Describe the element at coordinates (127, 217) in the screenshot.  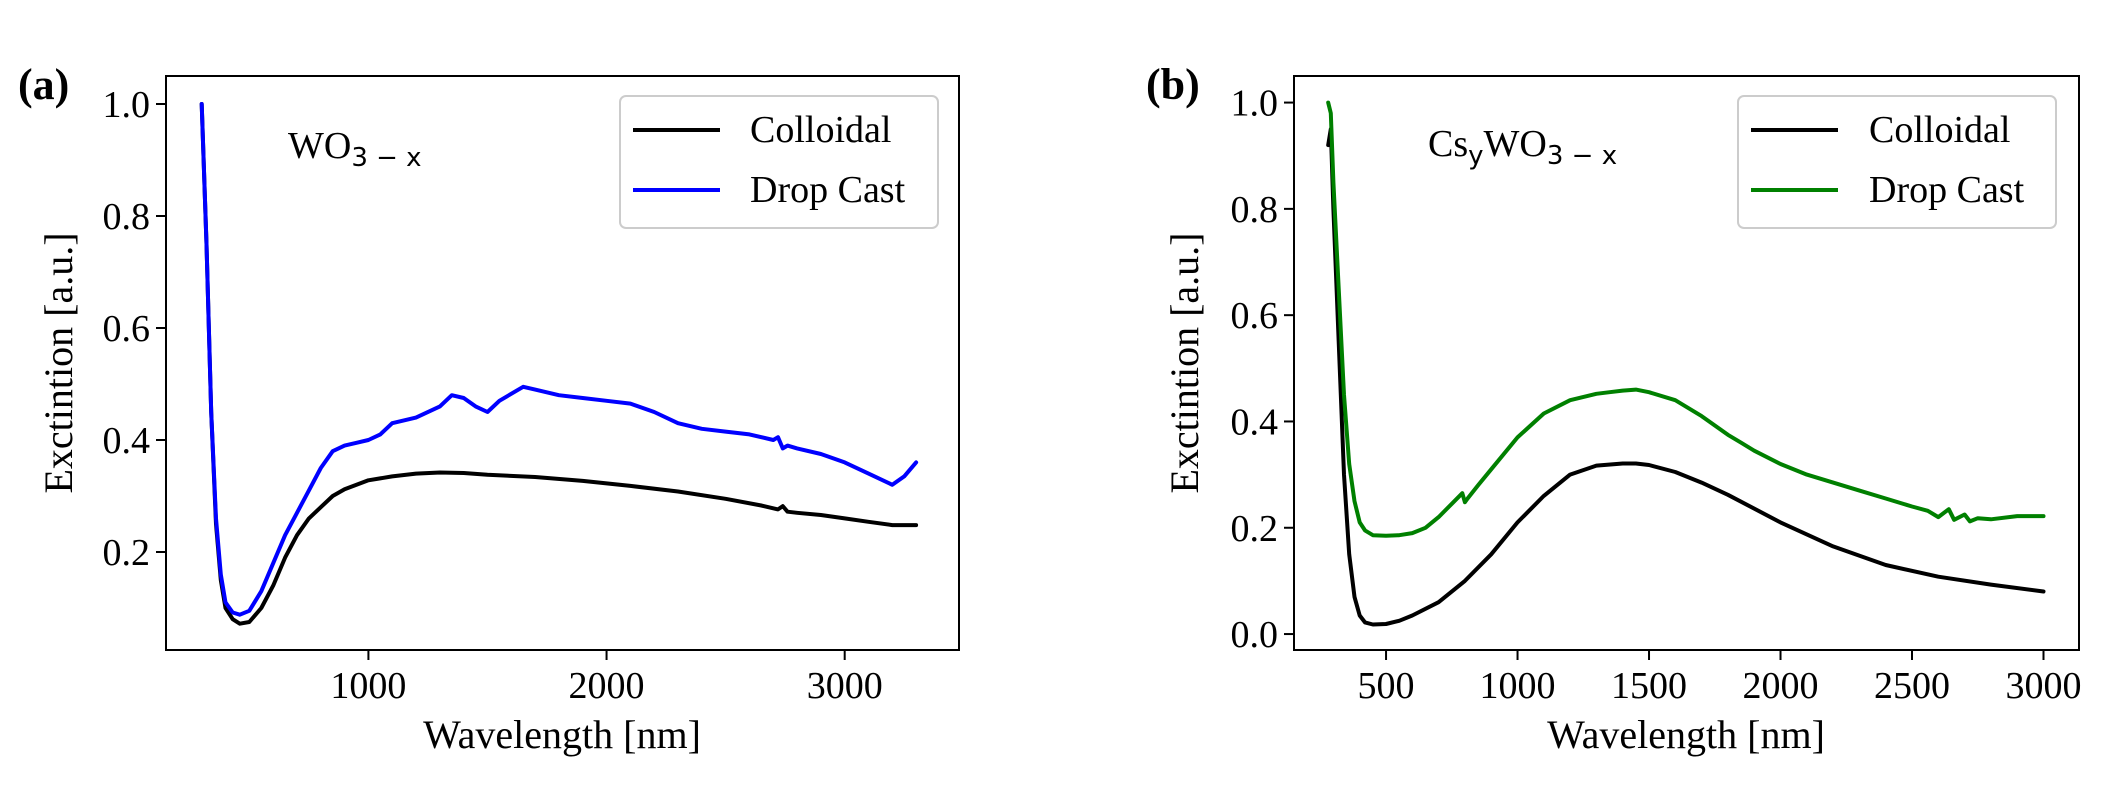
I see `y-tick-label-a-0.8: 0.8` at that location.